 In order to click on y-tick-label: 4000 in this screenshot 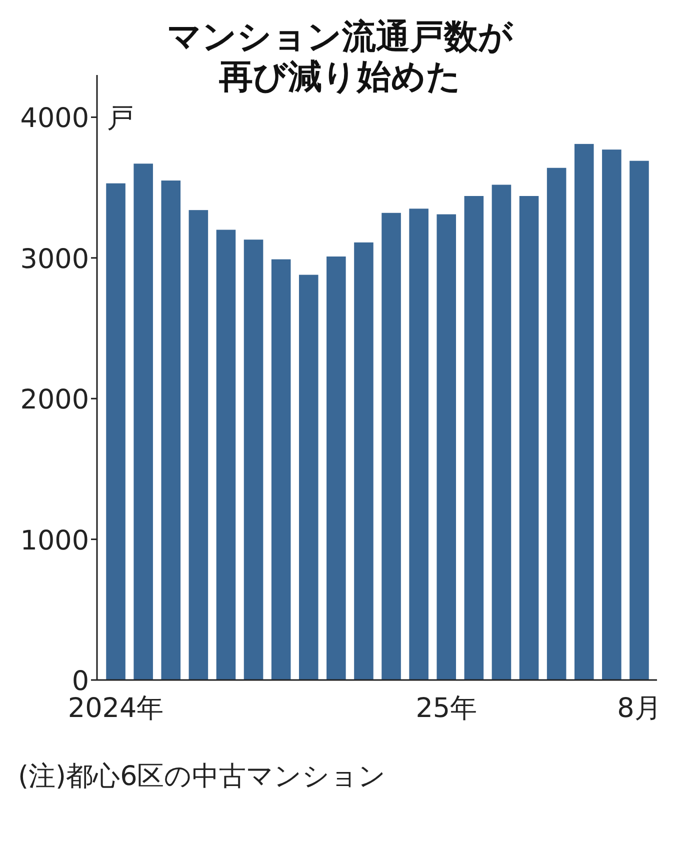, I will do `click(54, 118)`.